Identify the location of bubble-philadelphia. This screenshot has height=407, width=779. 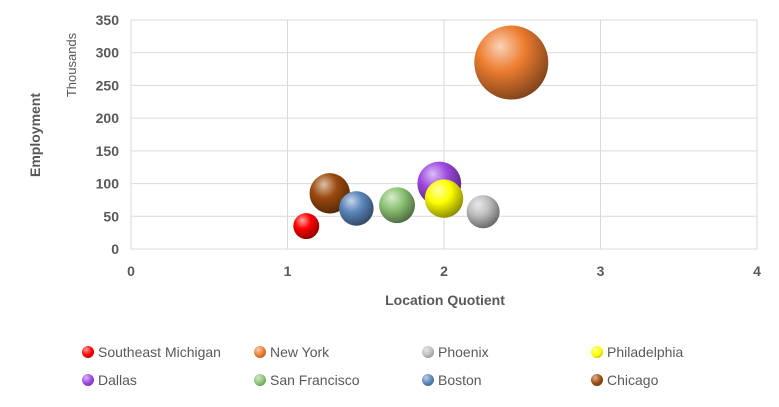
(444, 198).